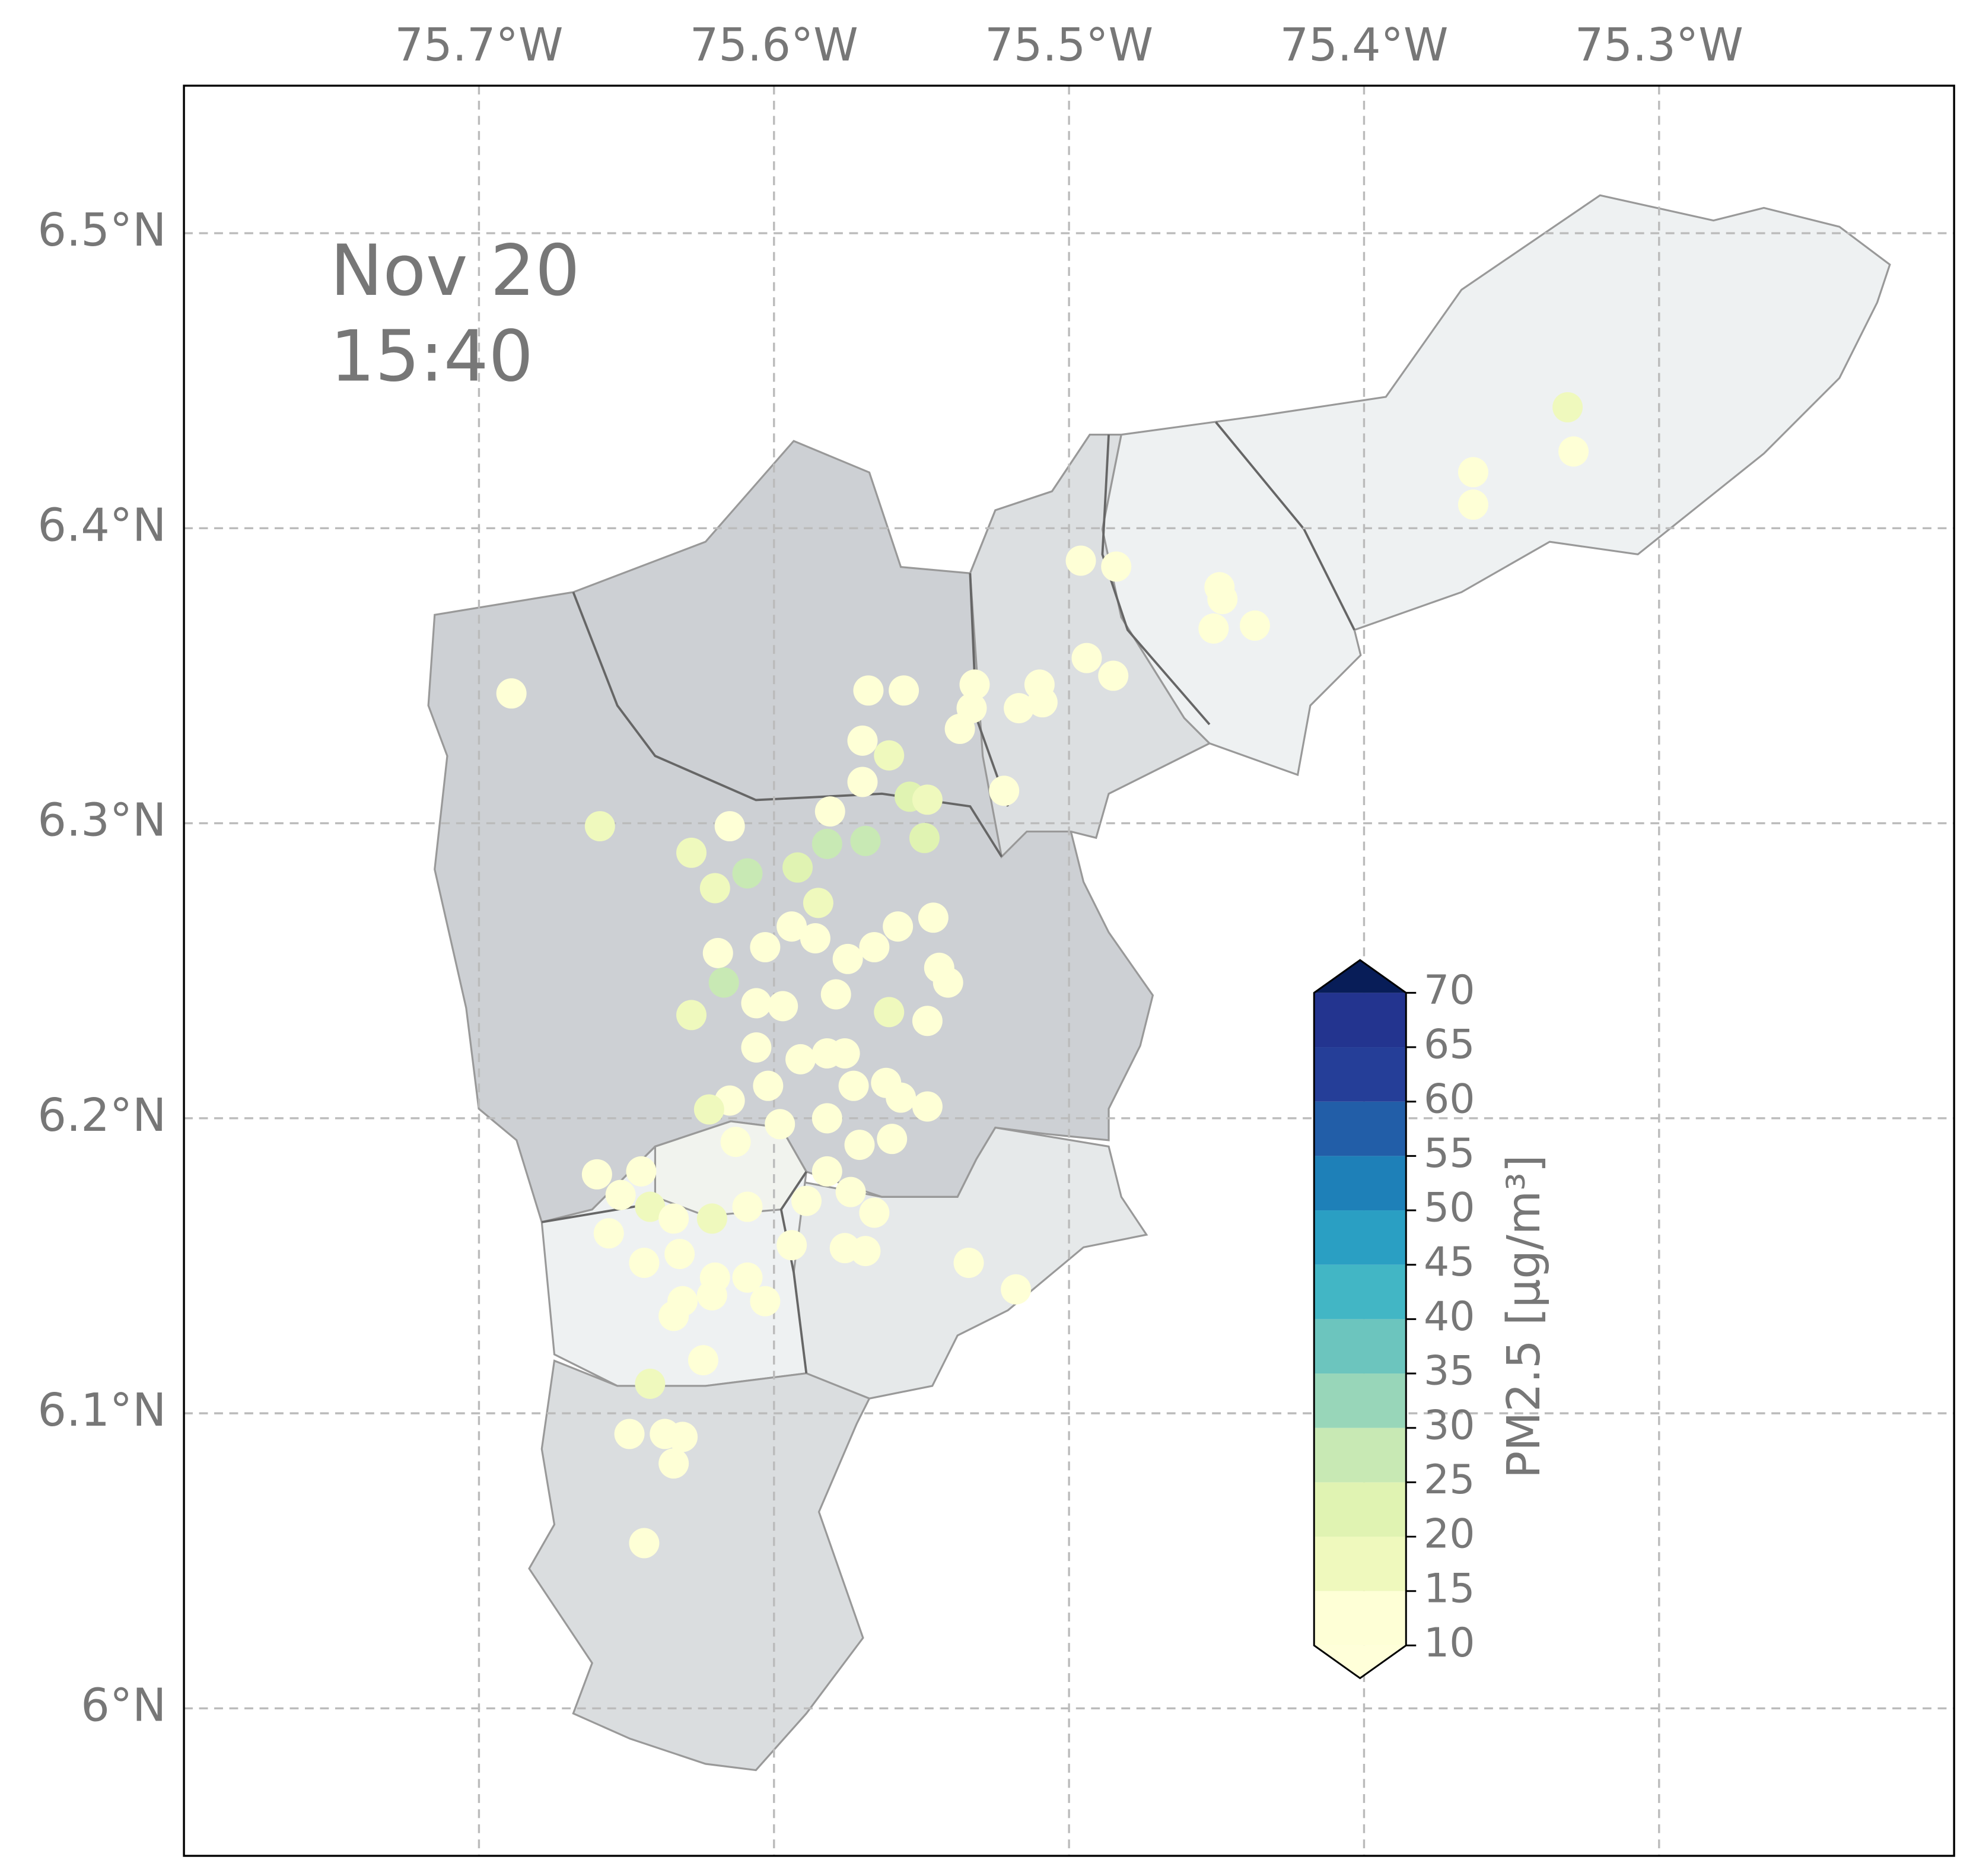  What do you see at coordinates (478, 45) in the screenshot?
I see `x-tick-label: 75.7°W` at bounding box center [478, 45].